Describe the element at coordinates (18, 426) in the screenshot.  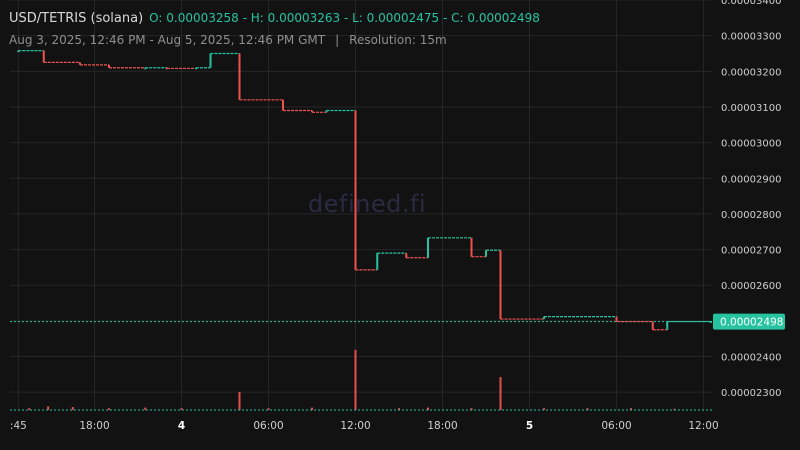
I see `x-tick-label: :45` at that location.